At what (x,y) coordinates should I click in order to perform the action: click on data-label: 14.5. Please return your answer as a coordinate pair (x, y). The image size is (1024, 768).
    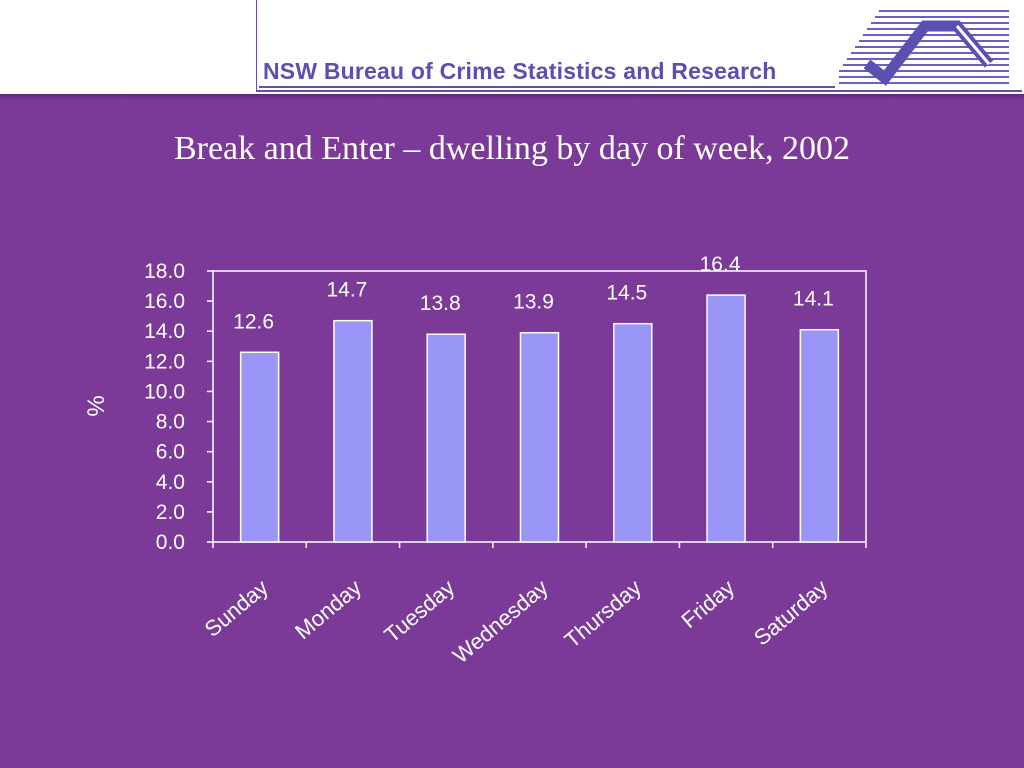
    Looking at the image, I should click on (626, 293).